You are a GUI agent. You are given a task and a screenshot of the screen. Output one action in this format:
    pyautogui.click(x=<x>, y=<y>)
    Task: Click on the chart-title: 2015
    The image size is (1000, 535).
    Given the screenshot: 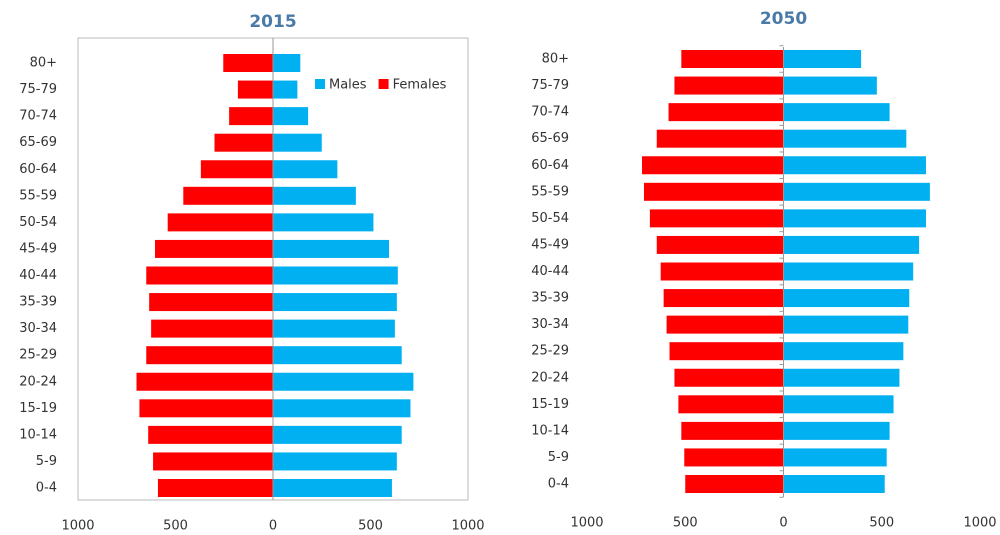 What is the action you would take?
    pyautogui.click(x=272, y=22)
    